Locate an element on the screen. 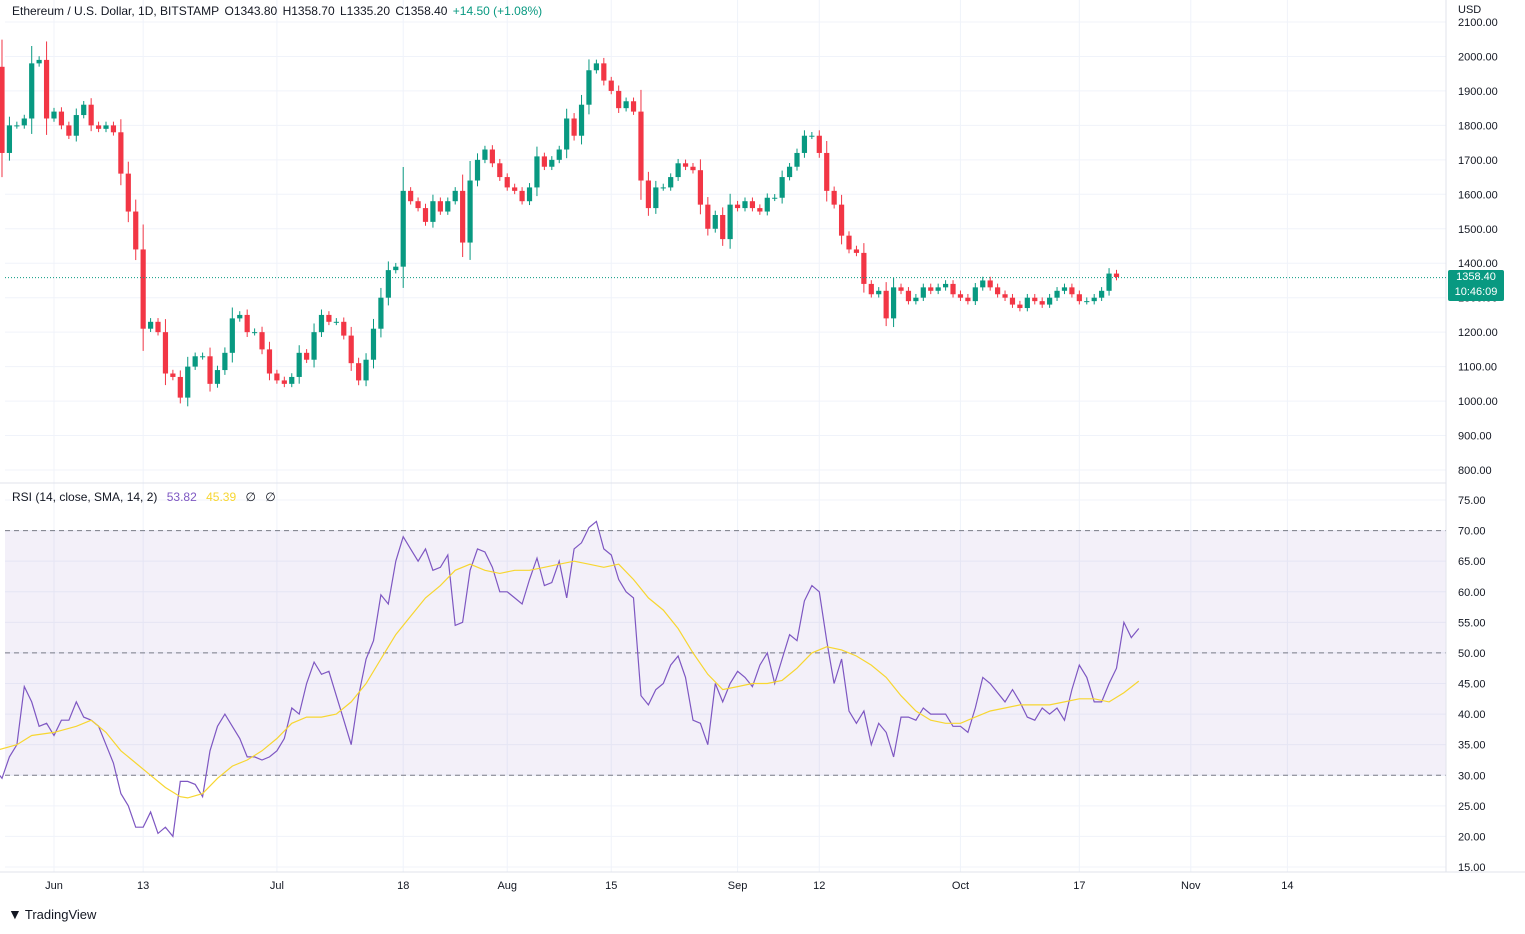 This screenshot has width=1525, height=934. price-tick-label: 1400.00 is located at coordinates (1478, 264).